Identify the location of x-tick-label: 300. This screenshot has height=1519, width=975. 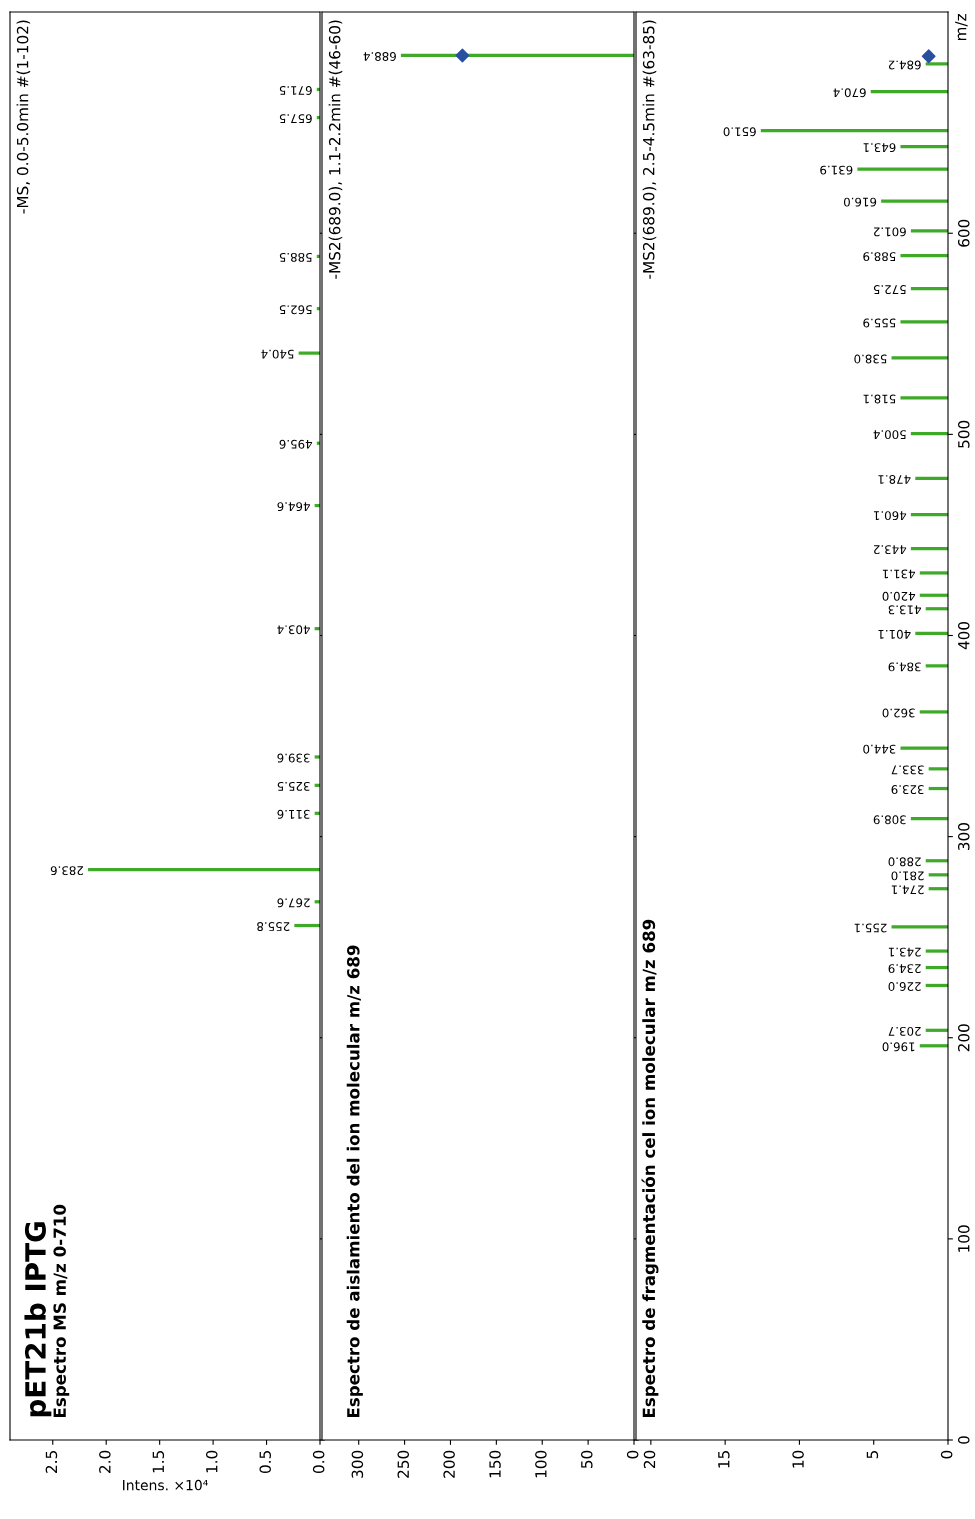
(357, 1464).